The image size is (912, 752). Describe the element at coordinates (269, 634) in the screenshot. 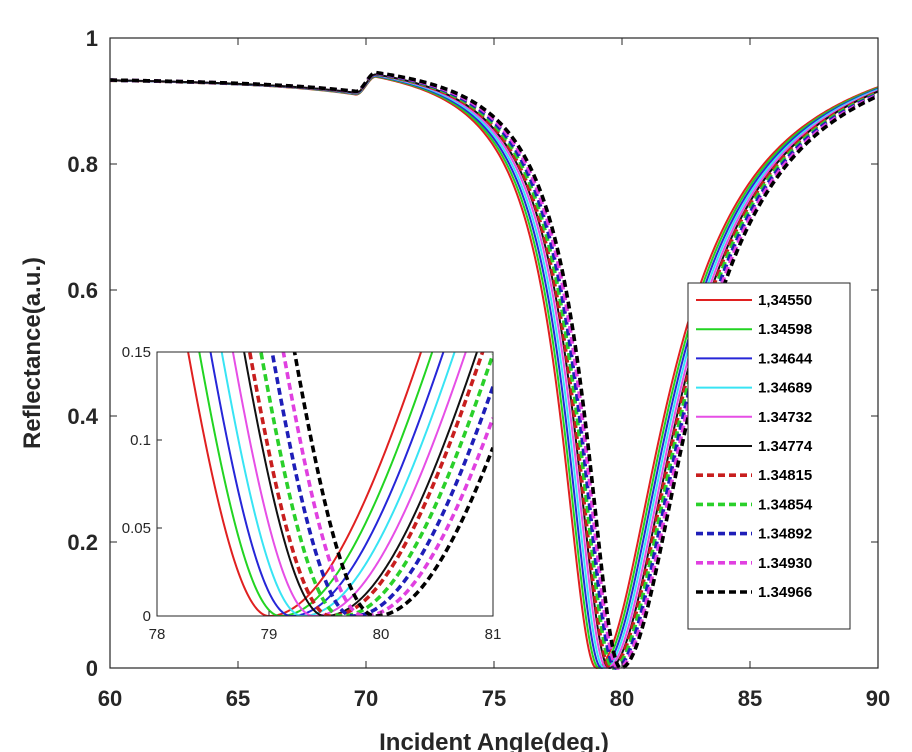

I see `inset-x-tick-label: 79` at that location.